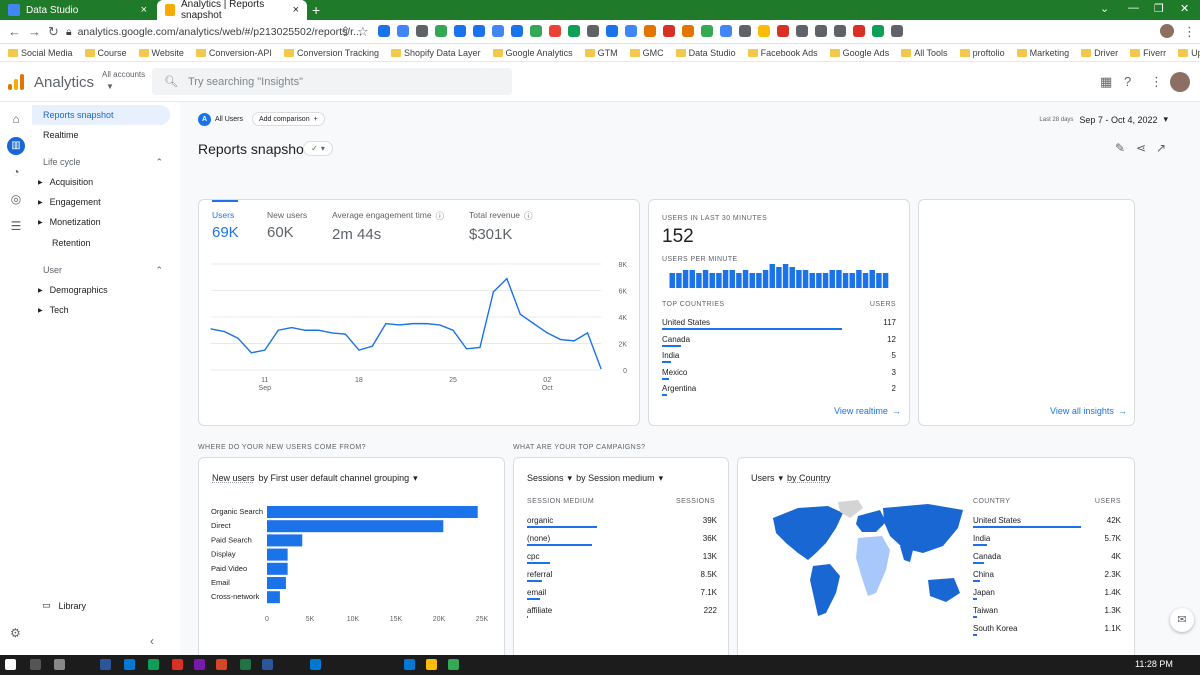 The width and height of the screenshot is (1200, 675). Describe the element at coordinates (545, 478) in the screenshot. I see `metric-selector: Sessions` at that location.